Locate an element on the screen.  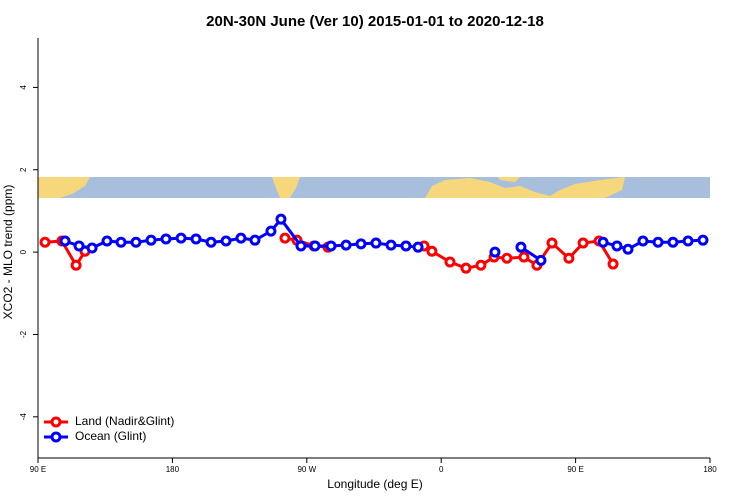
y-axis-label: XCO2 - MLO trend (ppm) is located at coordinates (8, 252).